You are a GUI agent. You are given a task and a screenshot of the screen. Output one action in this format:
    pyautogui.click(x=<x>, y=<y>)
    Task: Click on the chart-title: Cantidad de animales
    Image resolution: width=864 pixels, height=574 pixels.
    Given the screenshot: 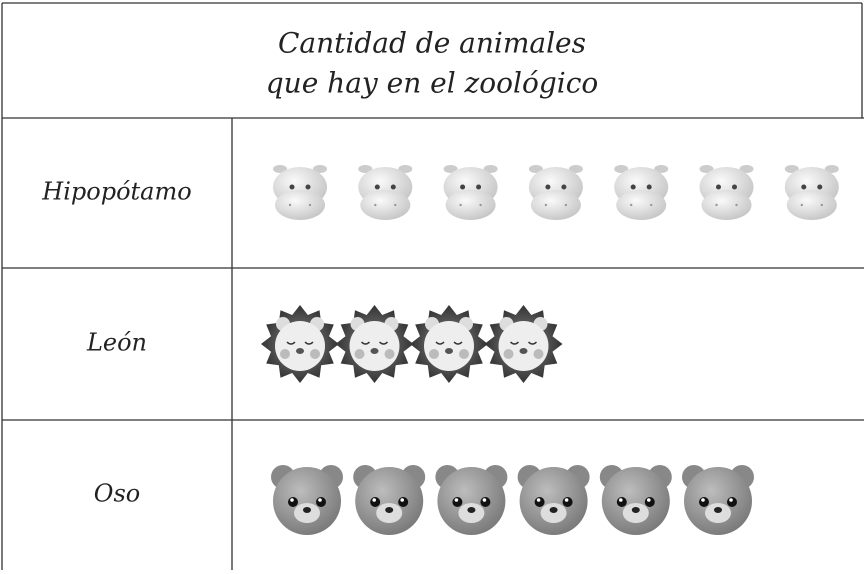 What is the action you would take?
    pyautogui.click(x=432, y=43)
    